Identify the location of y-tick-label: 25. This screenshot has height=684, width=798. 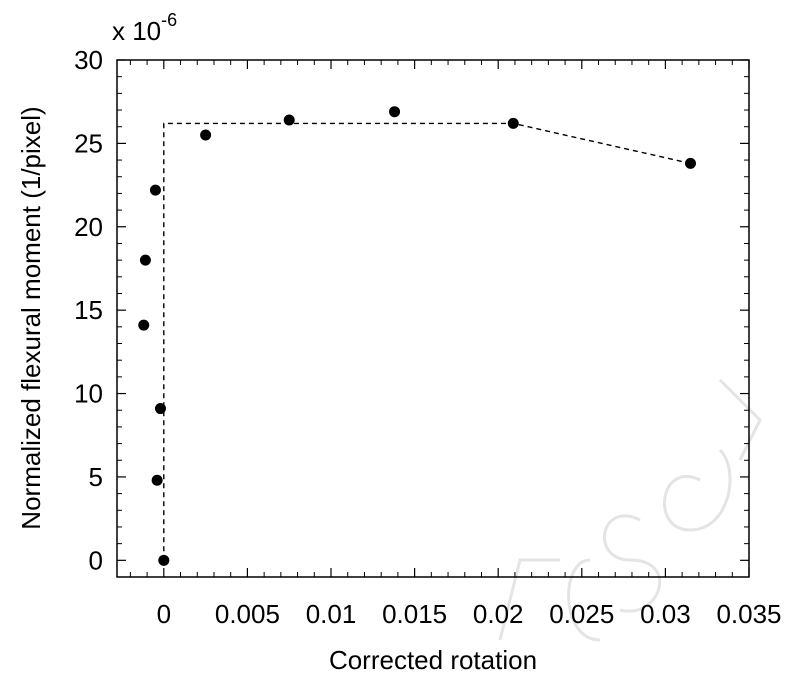
(88, 143).